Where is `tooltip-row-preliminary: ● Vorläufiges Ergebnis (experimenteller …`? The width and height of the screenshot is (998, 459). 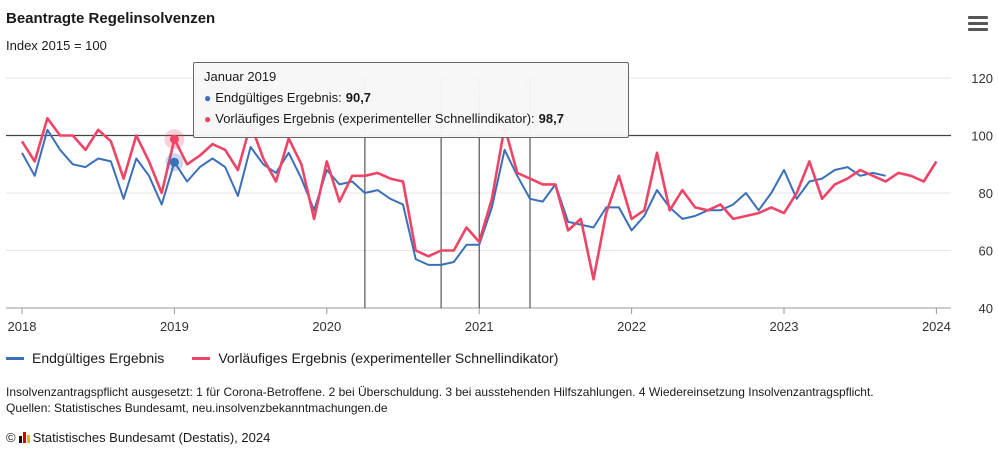 tooltip-row-preliminary: ● Vorläufiges Ergebnis (experimenteller … is located at coordinates (411, 118).